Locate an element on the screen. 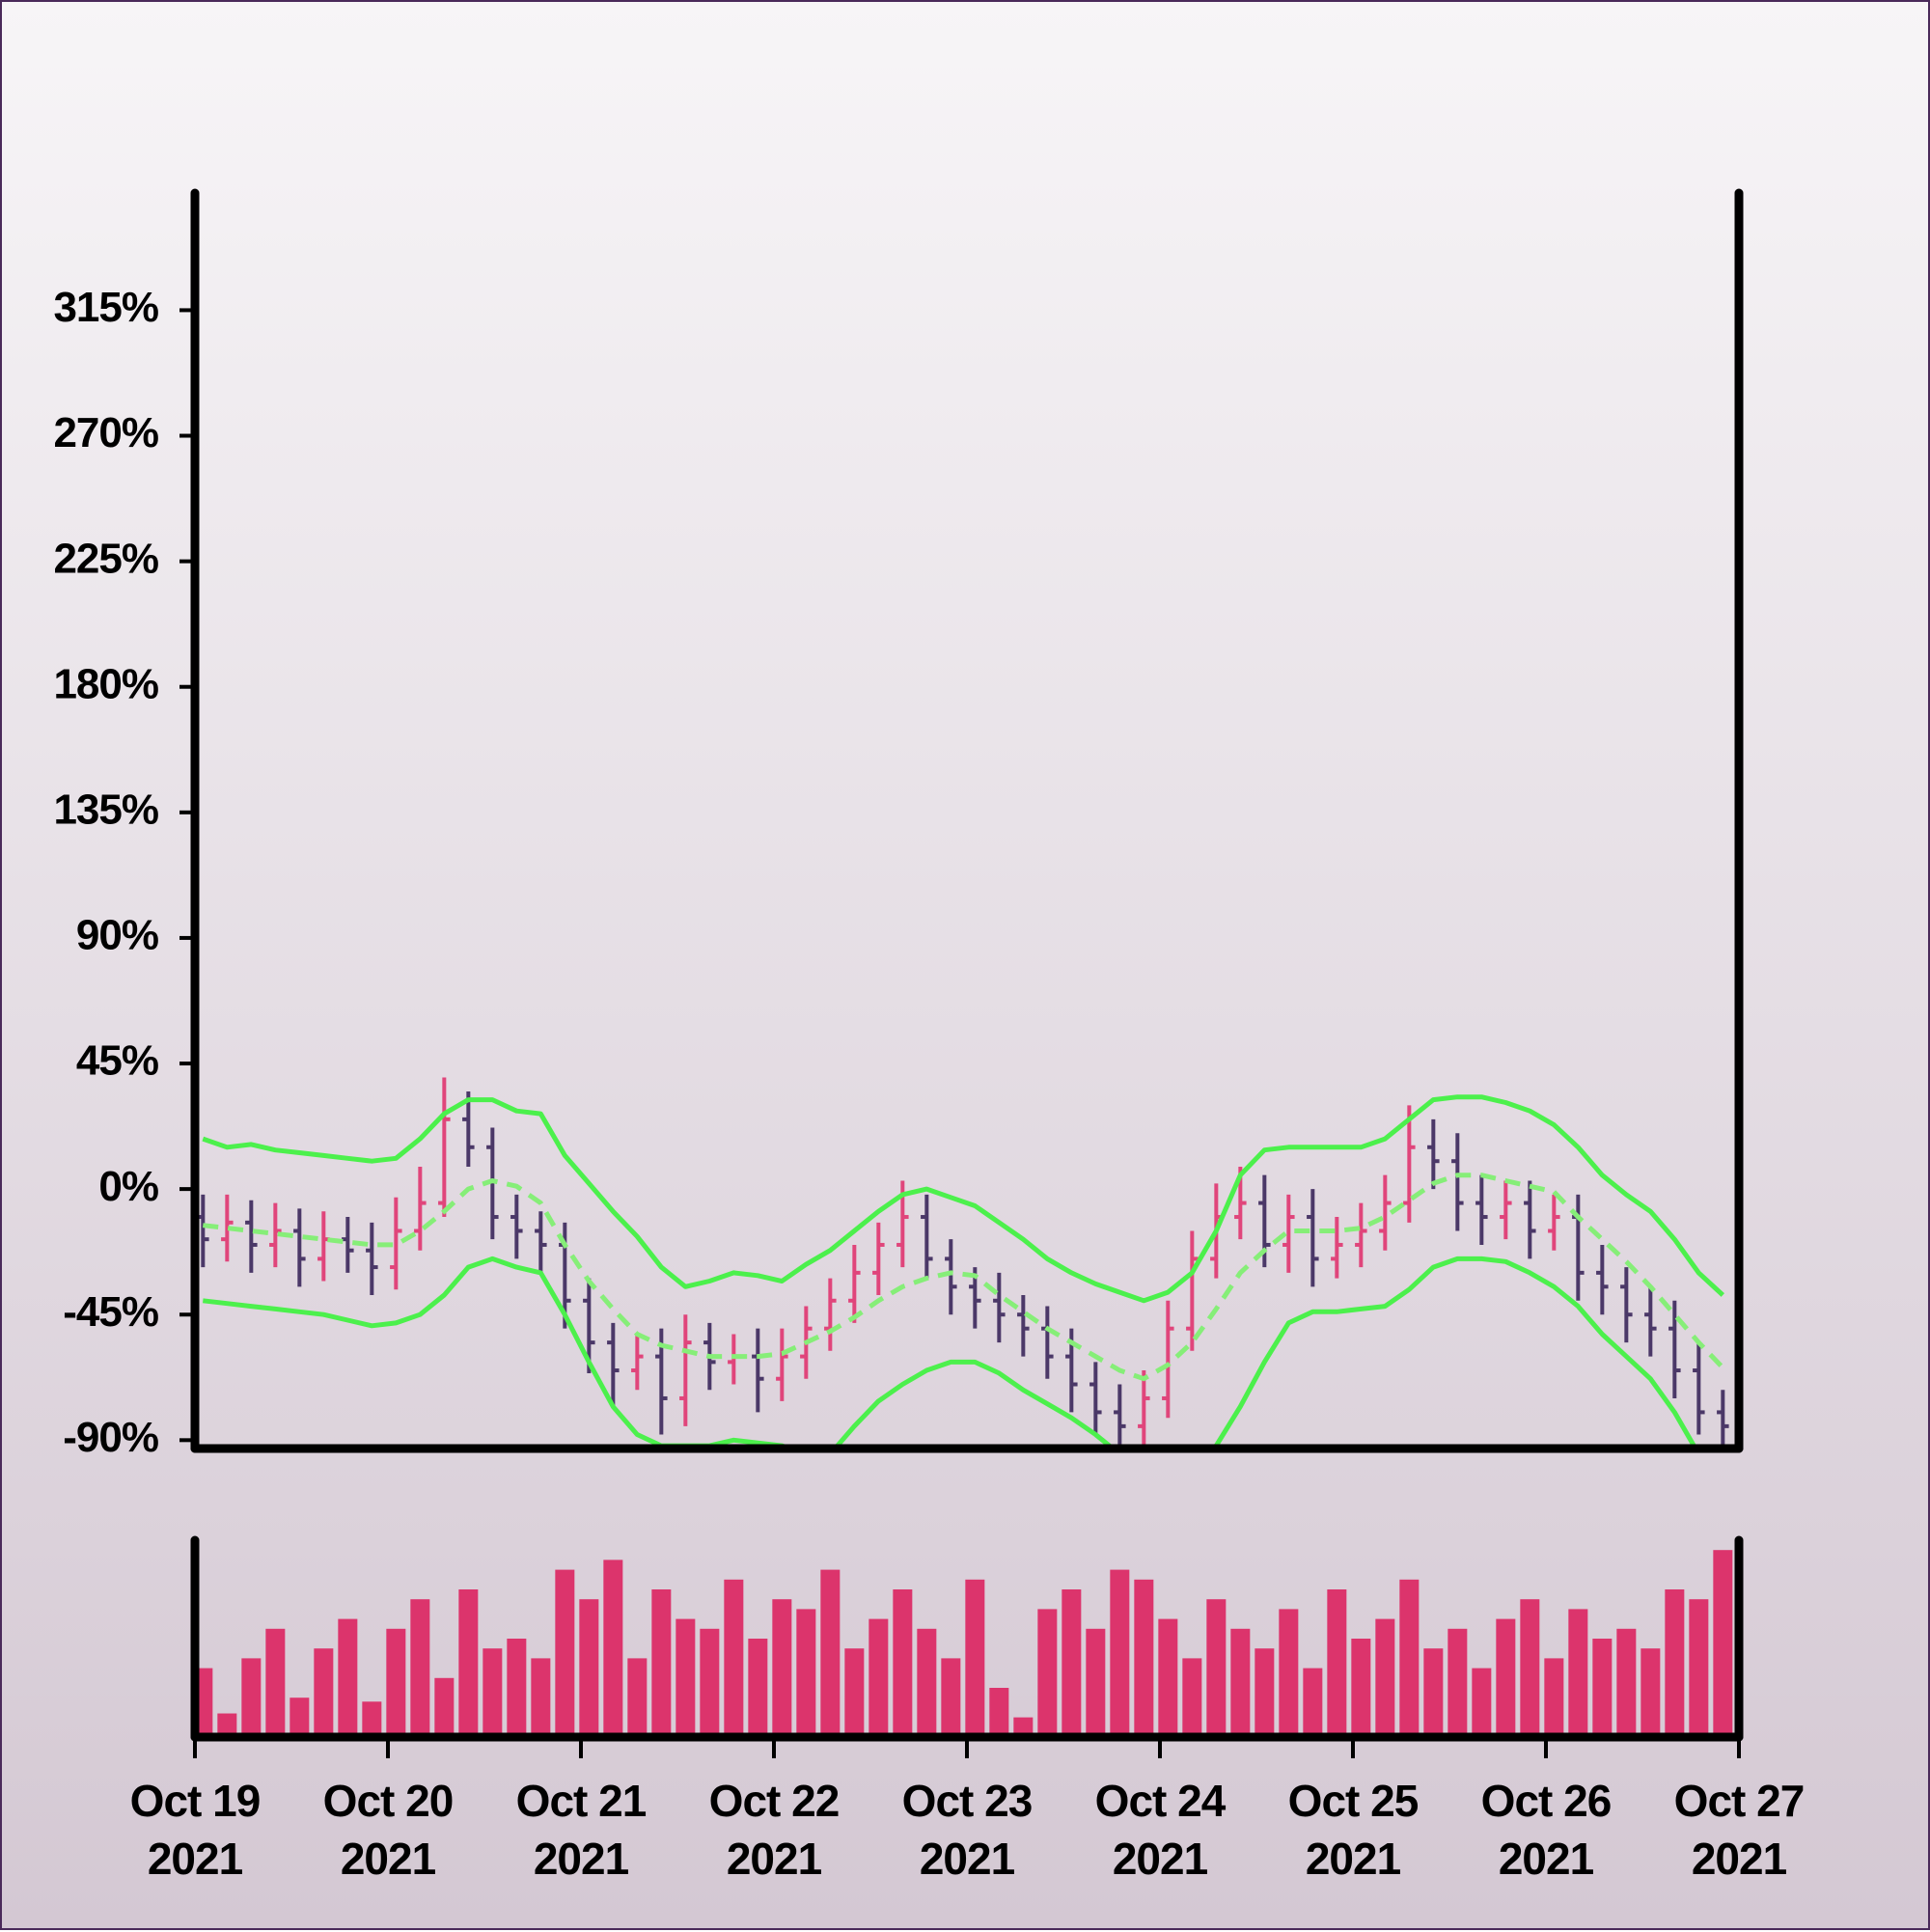 The width and height of the screenshot is (1930, 1932). band-lower is located at coordinates (950, 1352).